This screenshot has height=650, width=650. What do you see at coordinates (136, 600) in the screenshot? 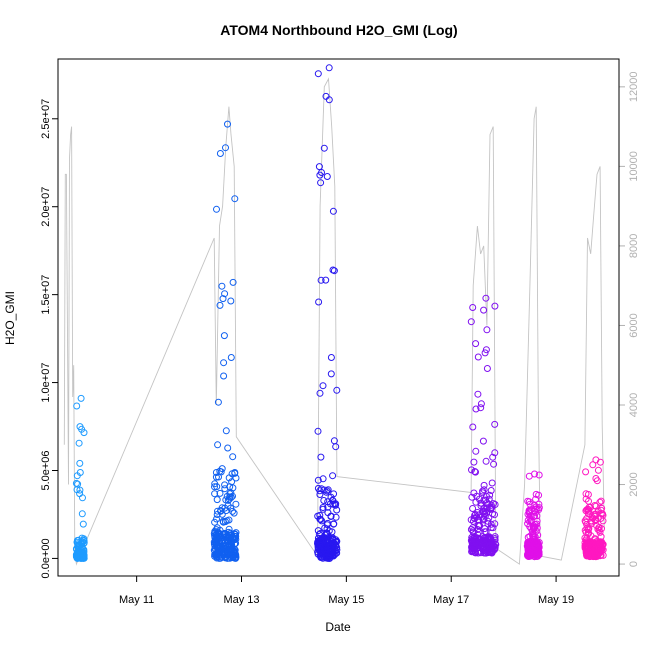
I see `x-tick-label: May 11` at bounding box center [136, 600].